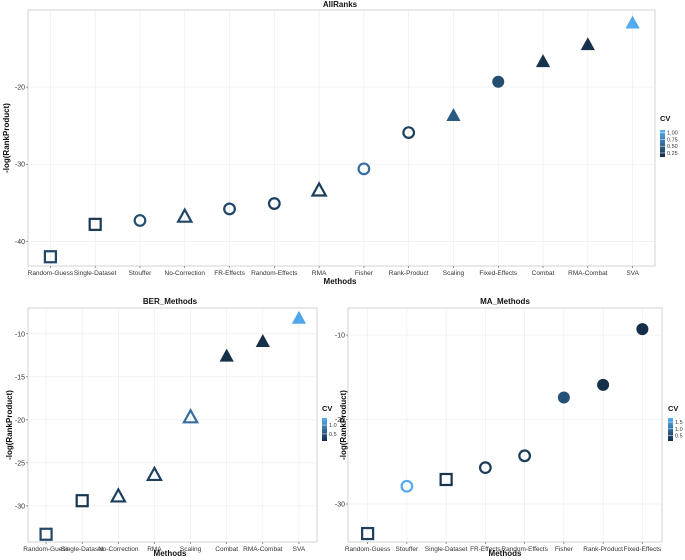  Describe the element at coordinates (672, 147) in the screenshot. I see `legend-tick-label: 0.50` at that location.